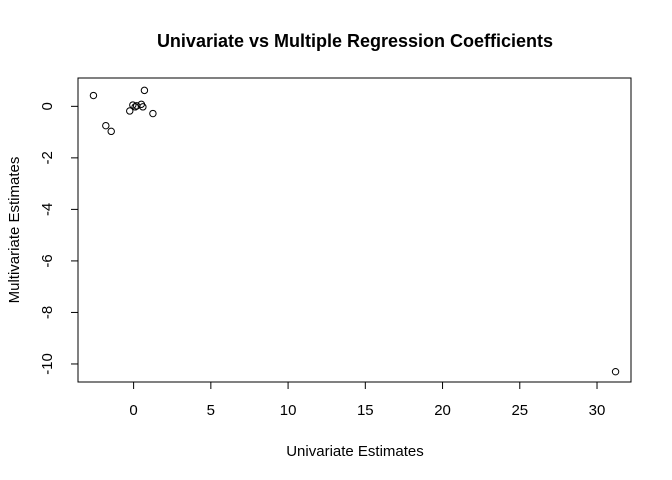 This screenshot has width=672, height=480. Describe the element at coordinates (597, 410) in the screenshot. I see `x-tick-label: 30` at that location.